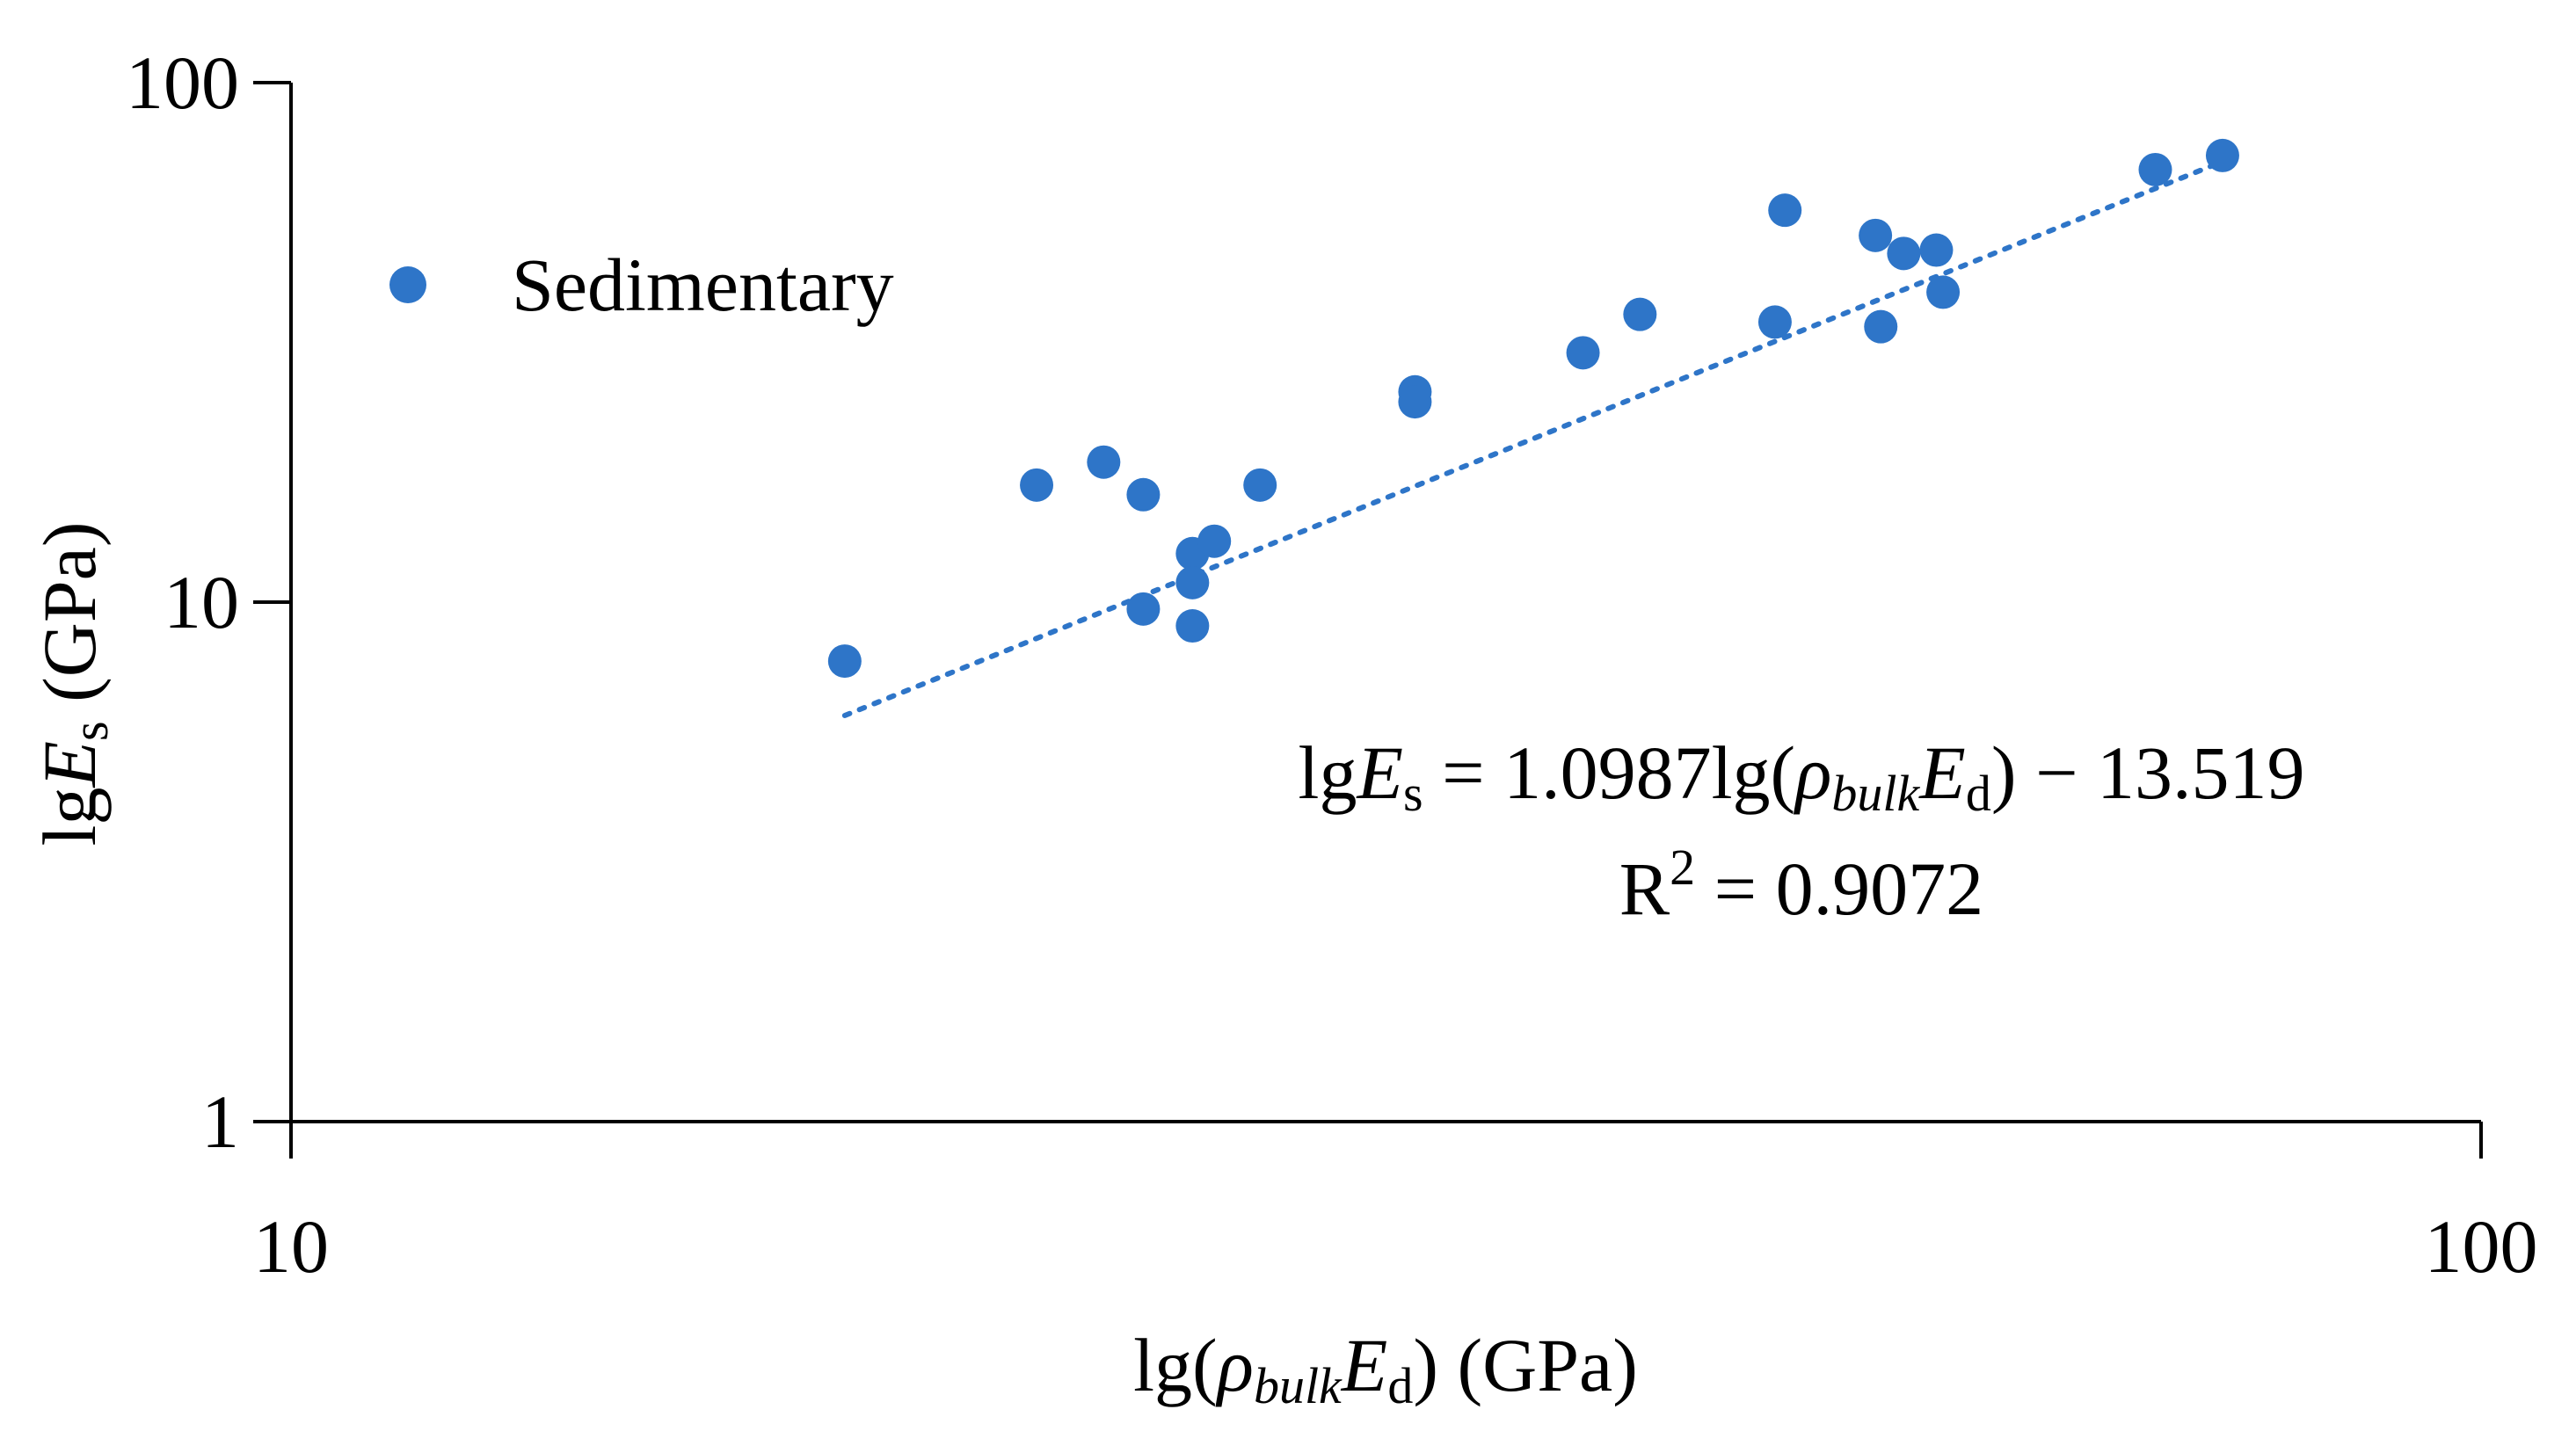 Image resolution: width=2576 pixels, height=1453 pixels. Describe the element at coordinates (407, 284) in the screenshot. I see `legend-marker` at that location.